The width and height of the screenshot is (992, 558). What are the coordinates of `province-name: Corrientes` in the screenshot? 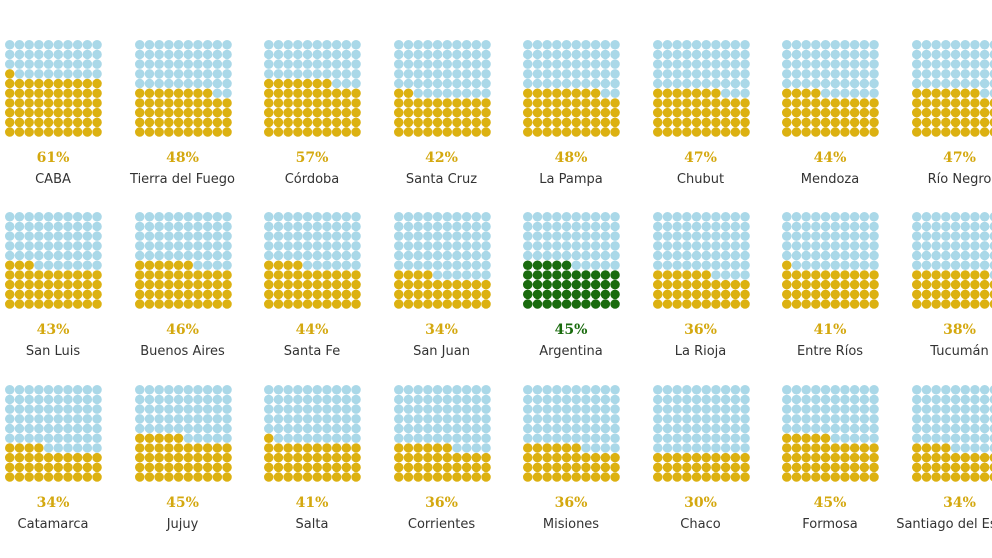 It's located at (441, 524).